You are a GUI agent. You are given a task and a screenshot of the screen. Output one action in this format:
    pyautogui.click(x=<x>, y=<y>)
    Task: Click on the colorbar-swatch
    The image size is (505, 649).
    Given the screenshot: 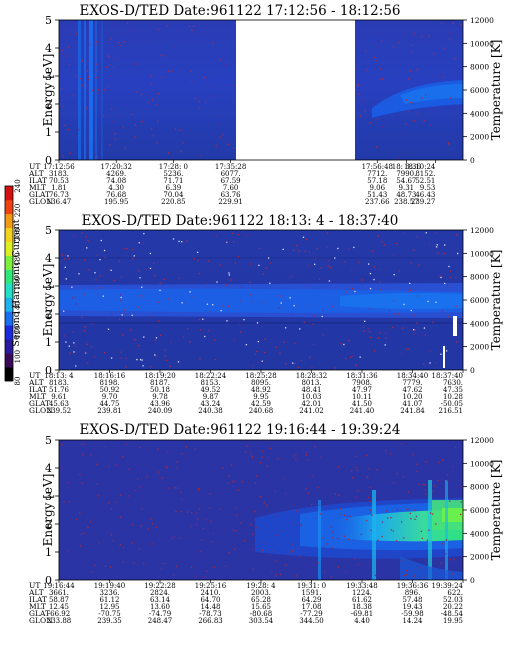 What is the action you would take?
    pyautogui.click(x=9, y=207)
    